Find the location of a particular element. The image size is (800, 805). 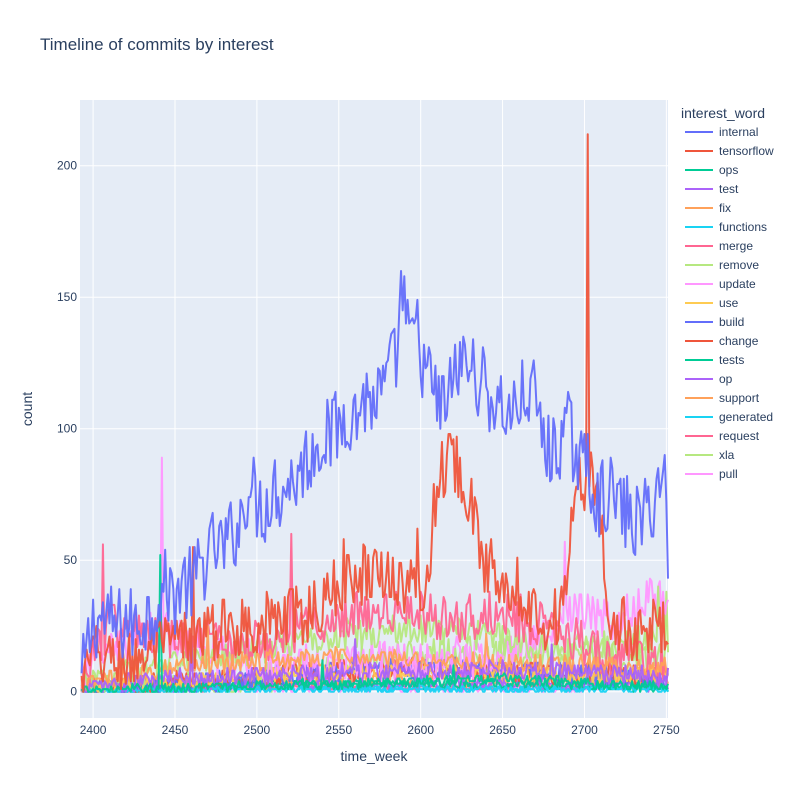

legend-item-internal: internal is located at coordinates (721, 132).